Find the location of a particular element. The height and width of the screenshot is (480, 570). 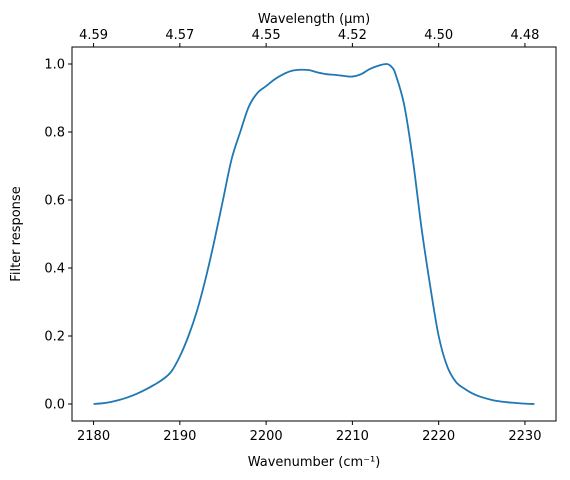

x-axis-title: Wavenumber (cm⁻¹) is located at coordinates (314, 462).